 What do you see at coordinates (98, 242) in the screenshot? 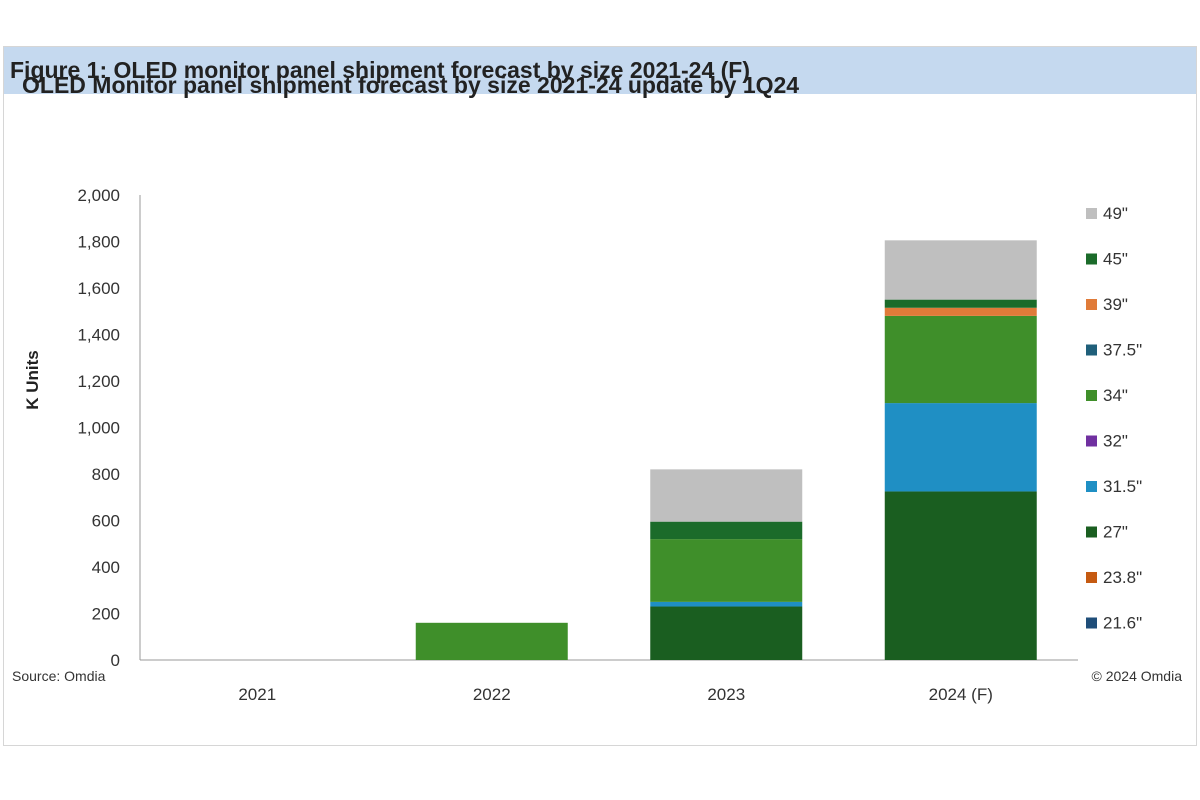
I see `y-tick-label: 1,800` at bounding box center [98, 242].